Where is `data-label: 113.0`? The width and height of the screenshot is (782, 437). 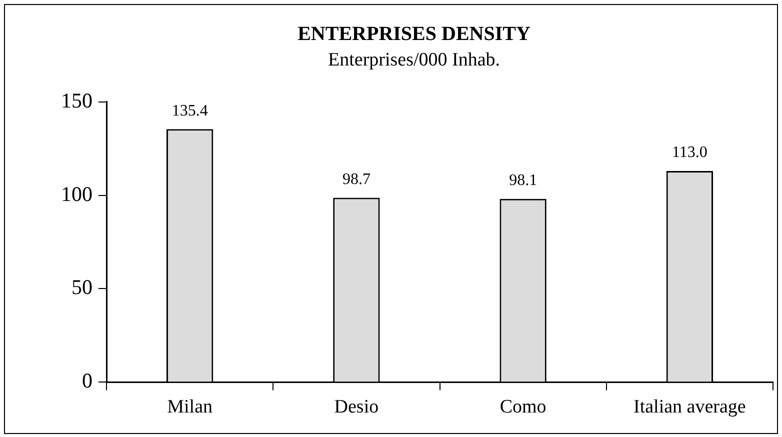 data-label: 113.0 is located at coordinates (690, 153).